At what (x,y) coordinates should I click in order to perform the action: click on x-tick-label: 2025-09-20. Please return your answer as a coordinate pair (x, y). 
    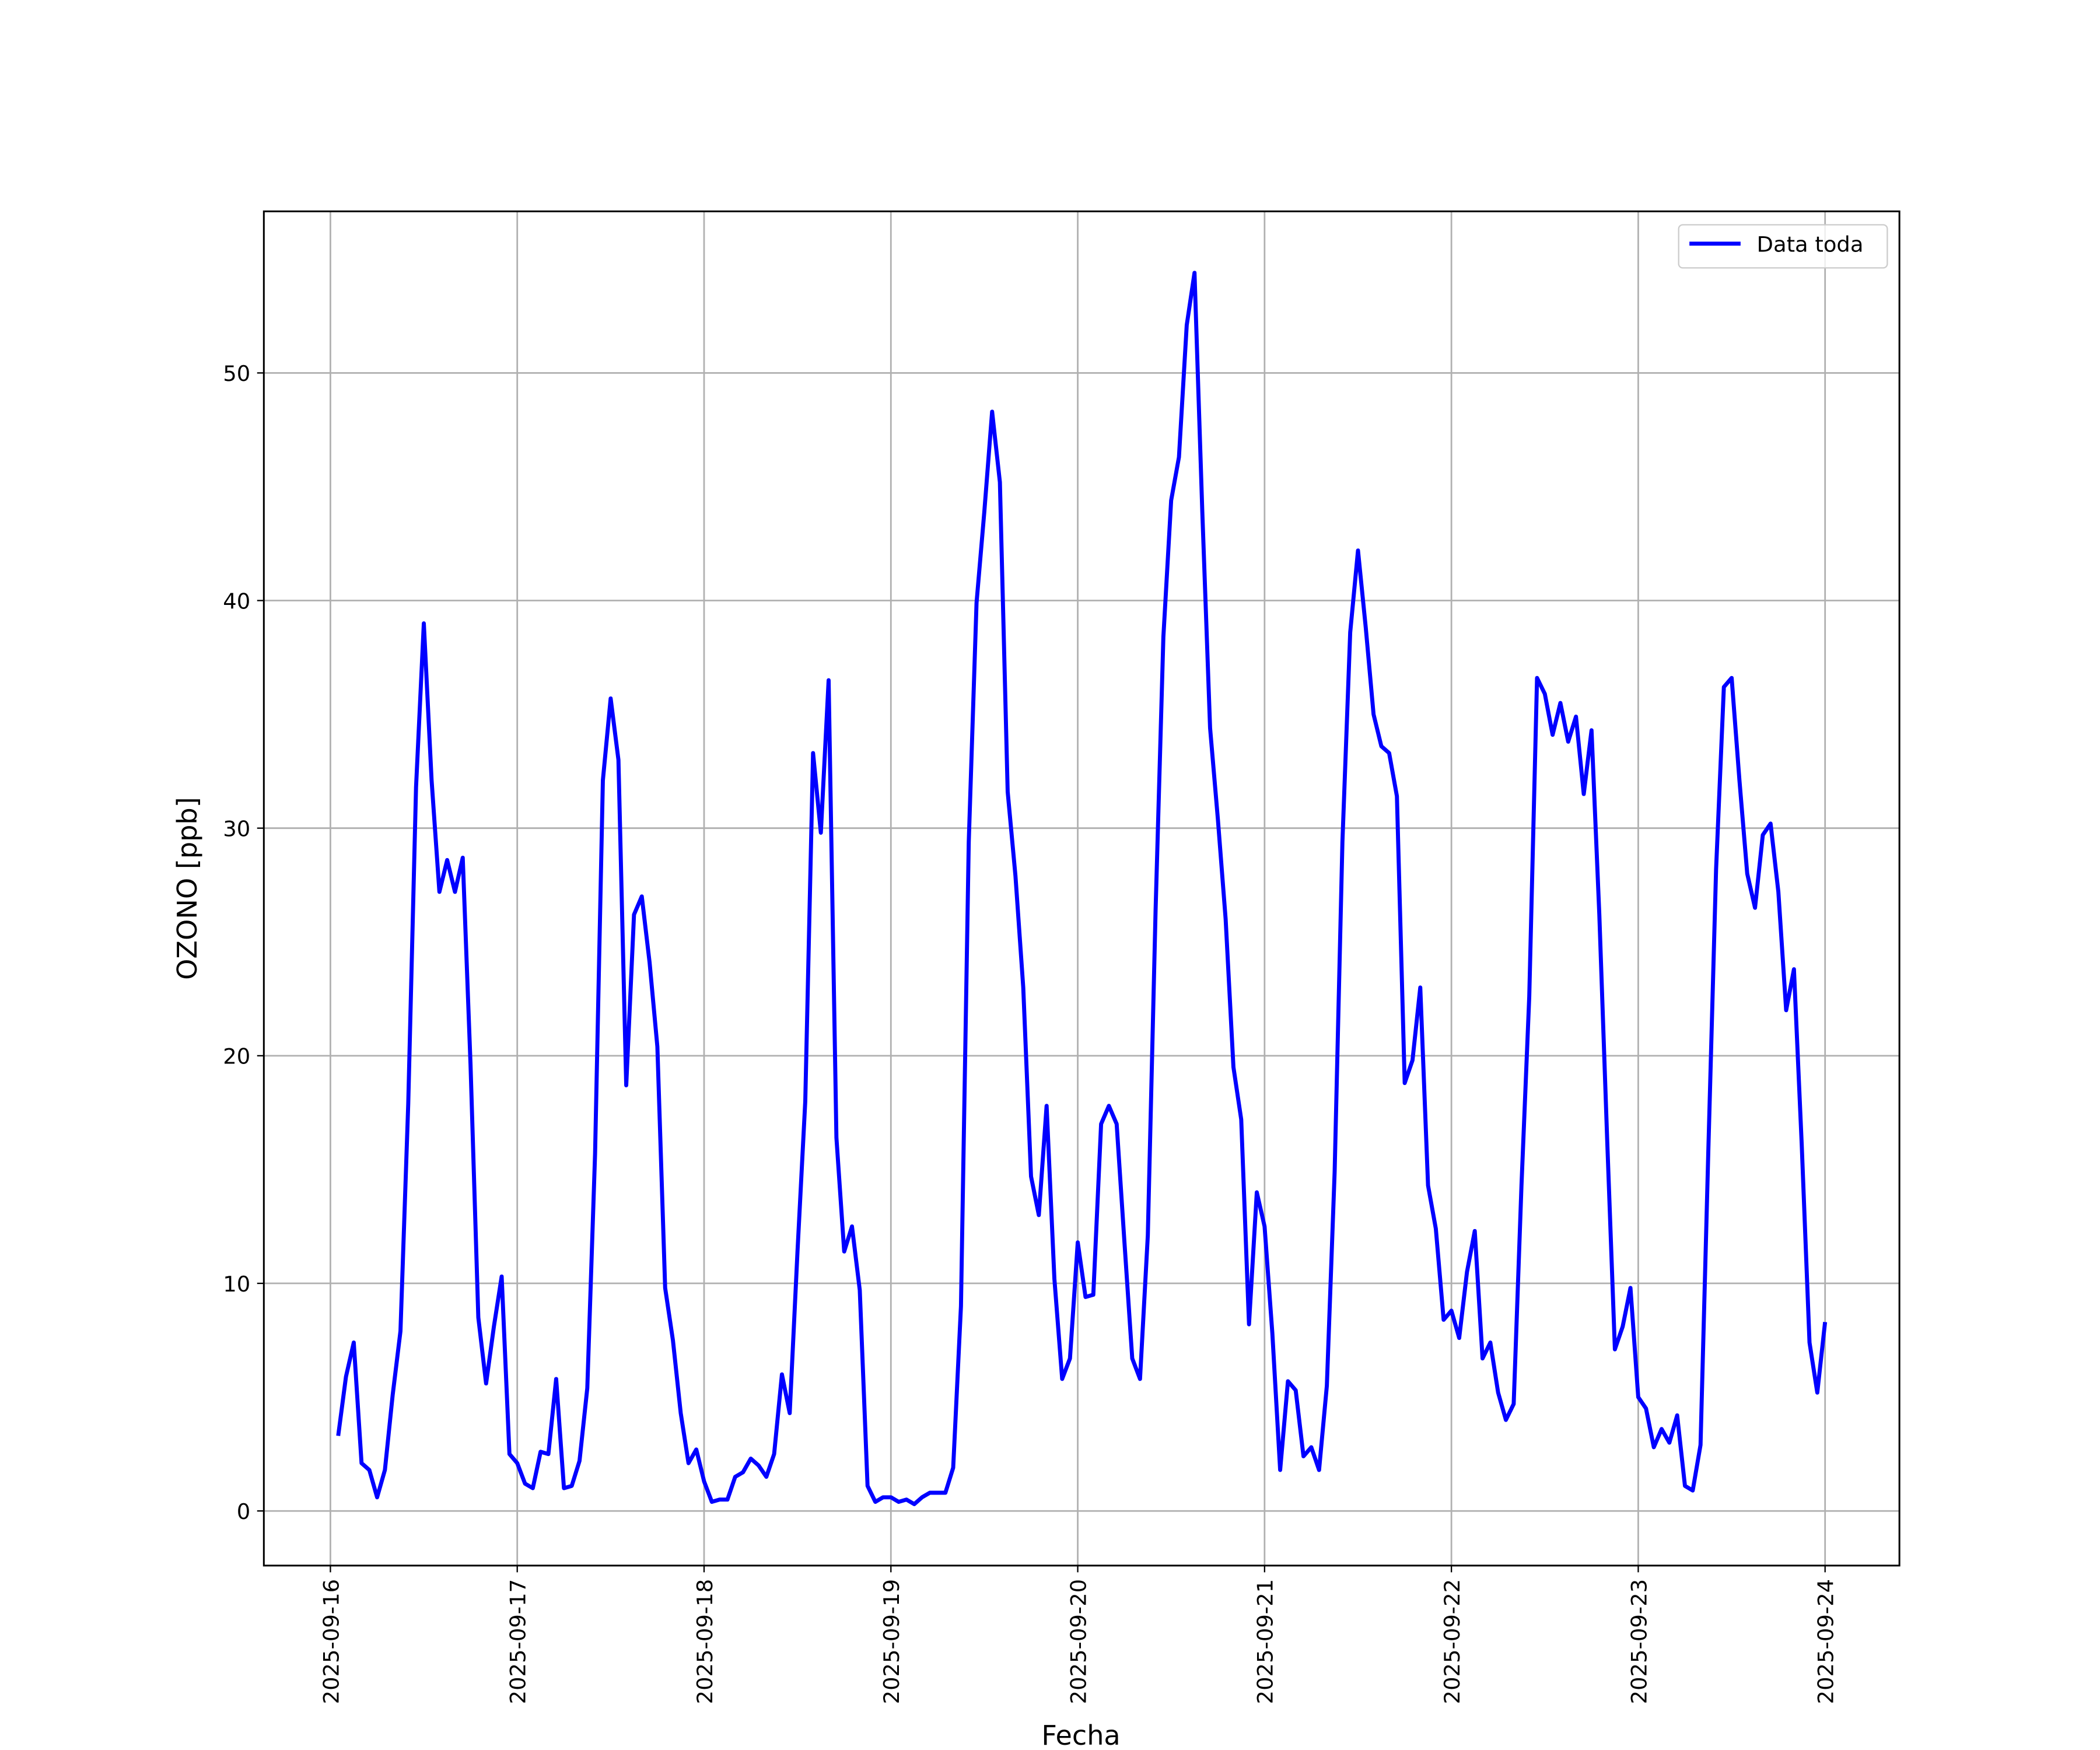
    Looking at the image, I should click on (1078, 1641).